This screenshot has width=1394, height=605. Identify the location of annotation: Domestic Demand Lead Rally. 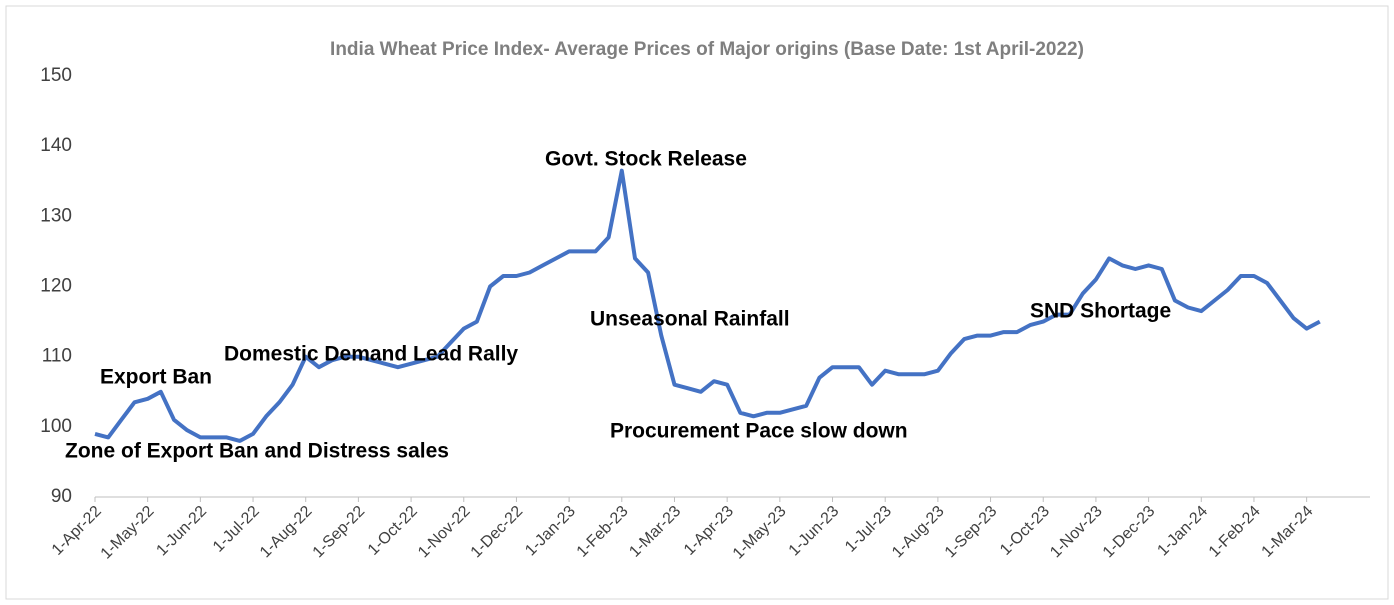
(371, 354).